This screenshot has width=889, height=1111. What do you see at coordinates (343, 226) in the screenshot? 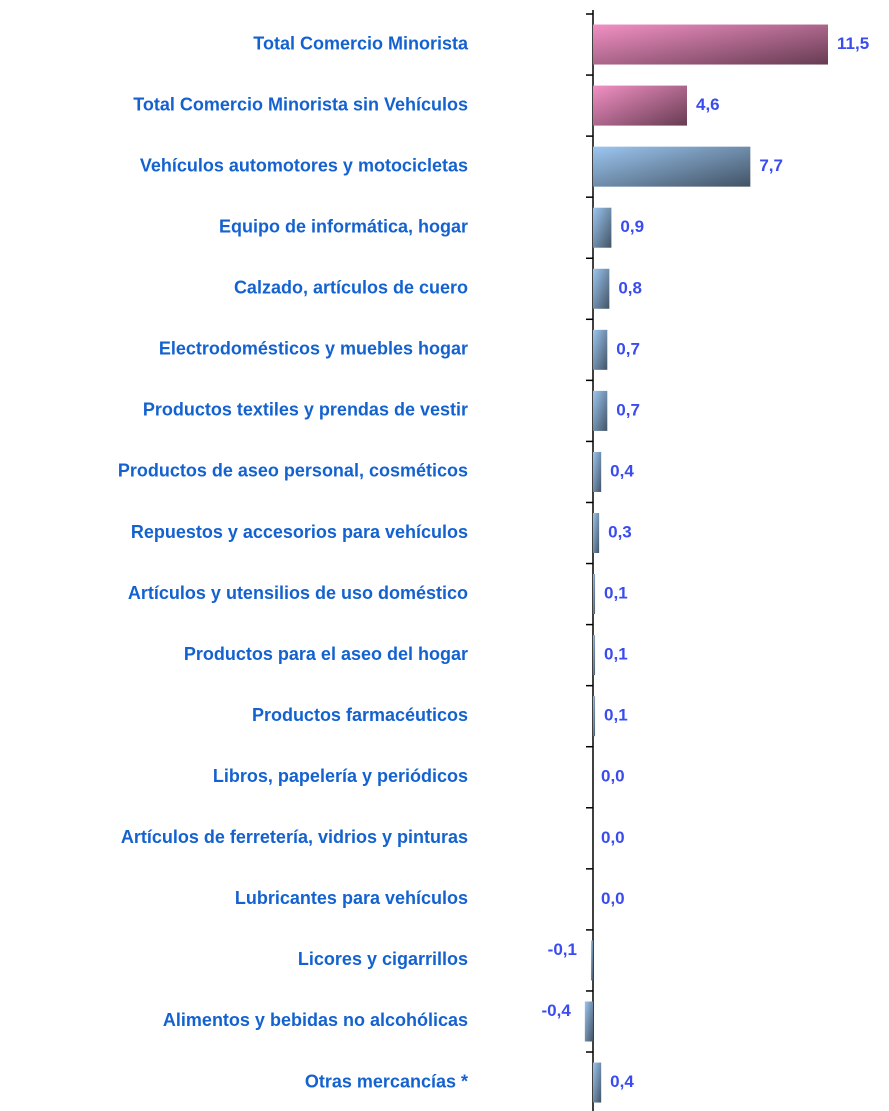
I see `category-label: Equipo de informática, hogar` at bounding box center [343, 226].